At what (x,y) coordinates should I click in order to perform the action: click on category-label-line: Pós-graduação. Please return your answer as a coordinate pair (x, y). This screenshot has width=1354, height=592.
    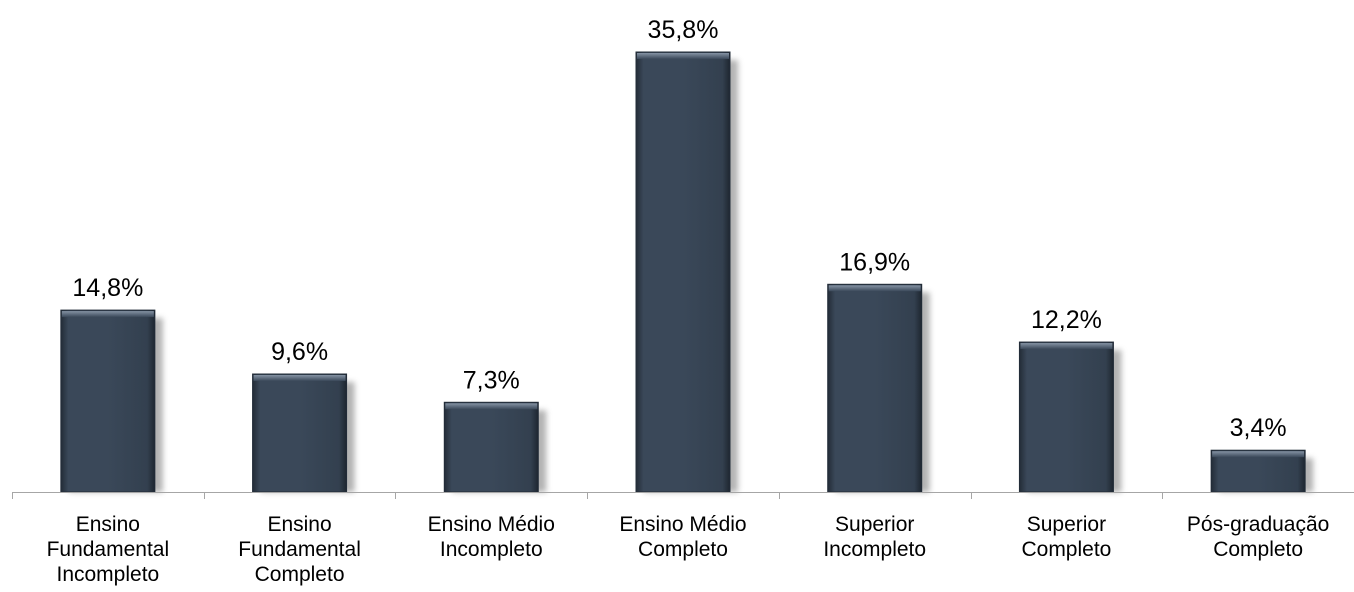
    Looking at the image, I should click on (1258, 524).